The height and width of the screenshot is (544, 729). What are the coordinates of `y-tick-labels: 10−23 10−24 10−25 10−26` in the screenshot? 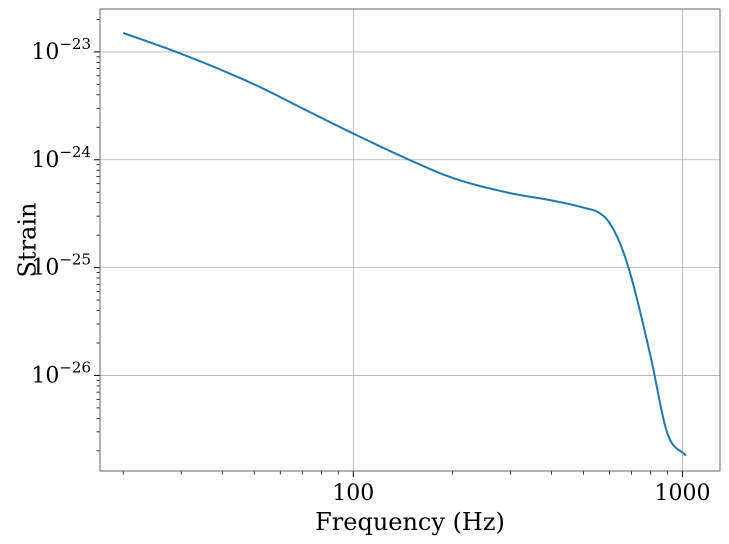 It's located at (61, 212).